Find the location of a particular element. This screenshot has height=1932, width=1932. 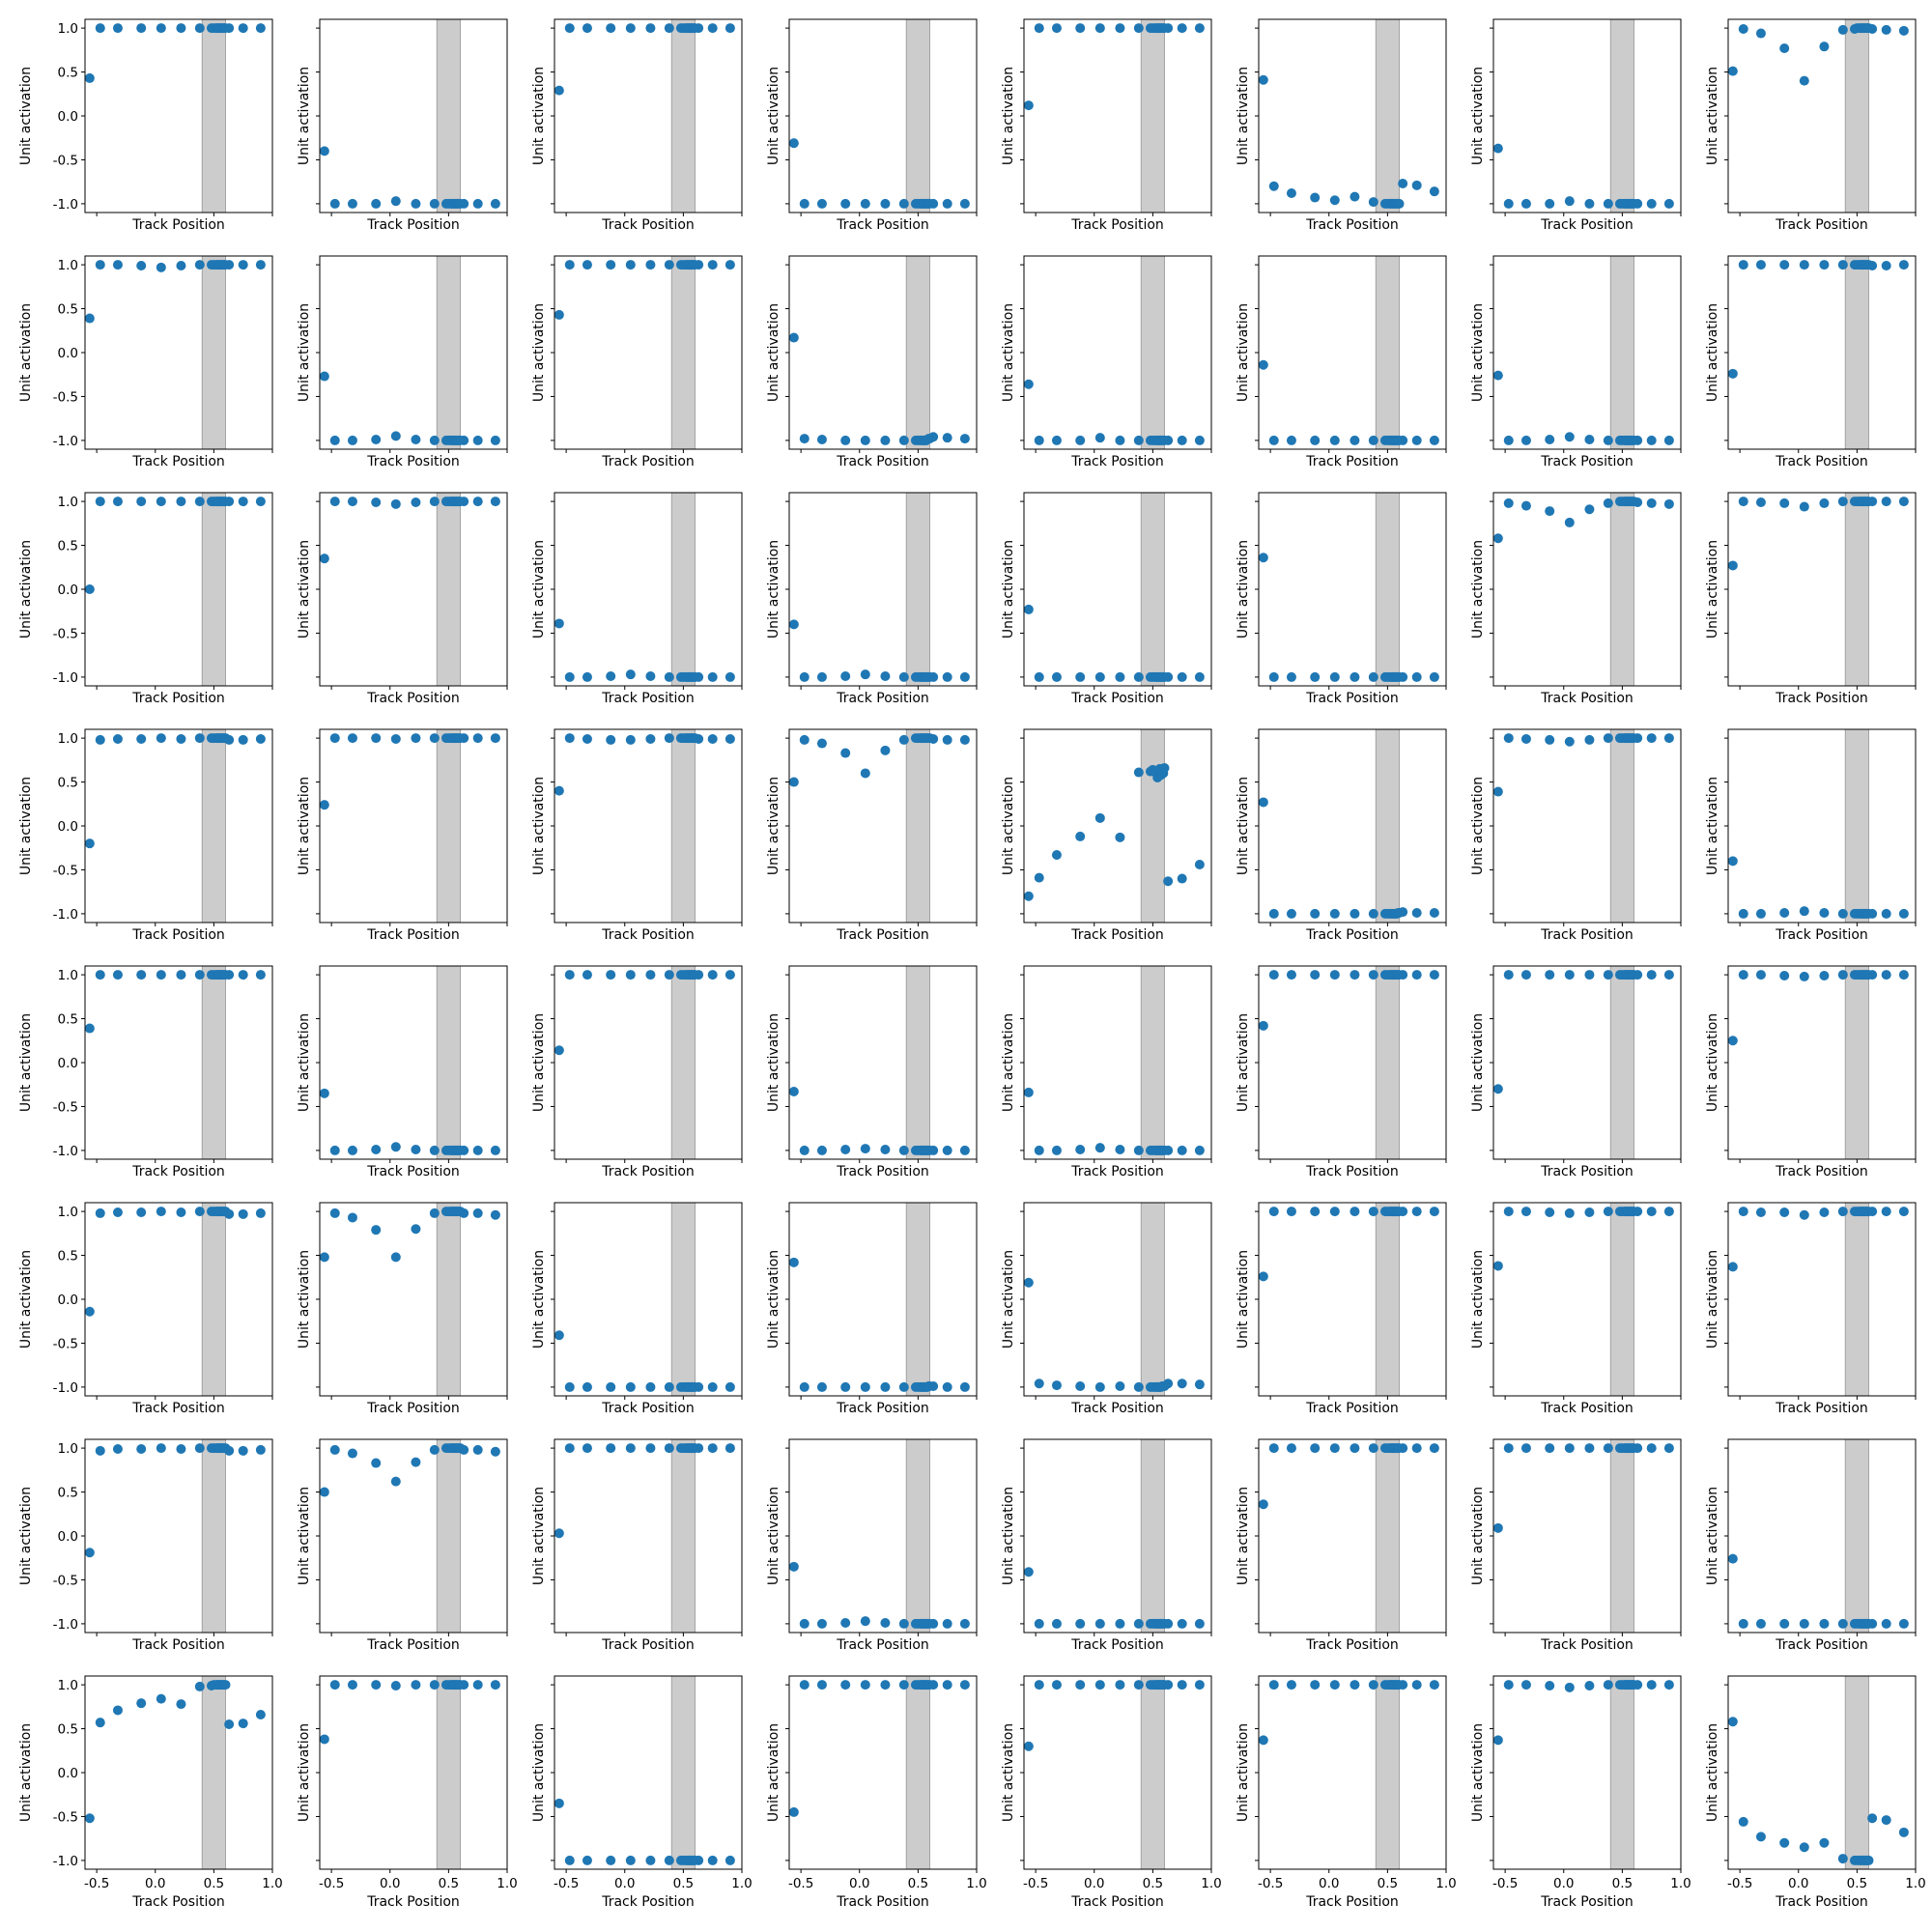

subplot-r4c3: Track Position Unit activation is located at coordinates (637, 835).